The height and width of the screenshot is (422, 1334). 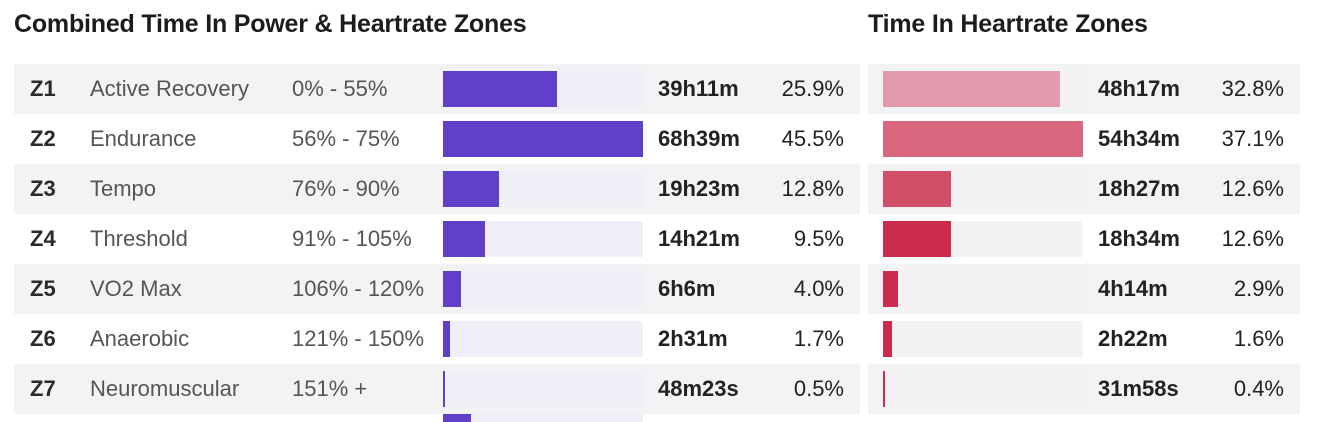 What do you see at coordinates (43, 288) in the screenshot?
I see `zone-label: Z5` at bounding box center [43, 288].